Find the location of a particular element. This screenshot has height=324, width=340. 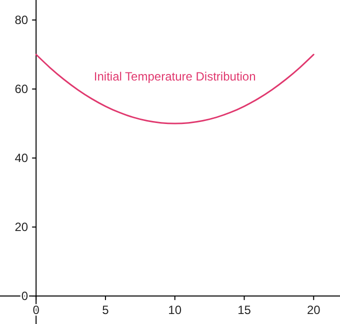

y-tick-label: 60 is located at coordinates (21, 89).